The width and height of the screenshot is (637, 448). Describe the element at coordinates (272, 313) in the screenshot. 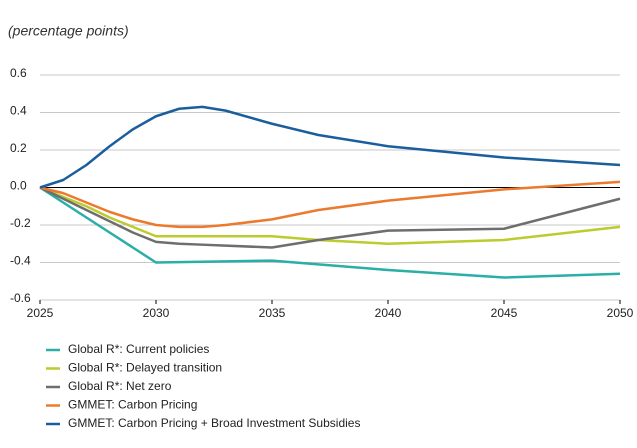

I see `x-tick-label: 2035` at that location.